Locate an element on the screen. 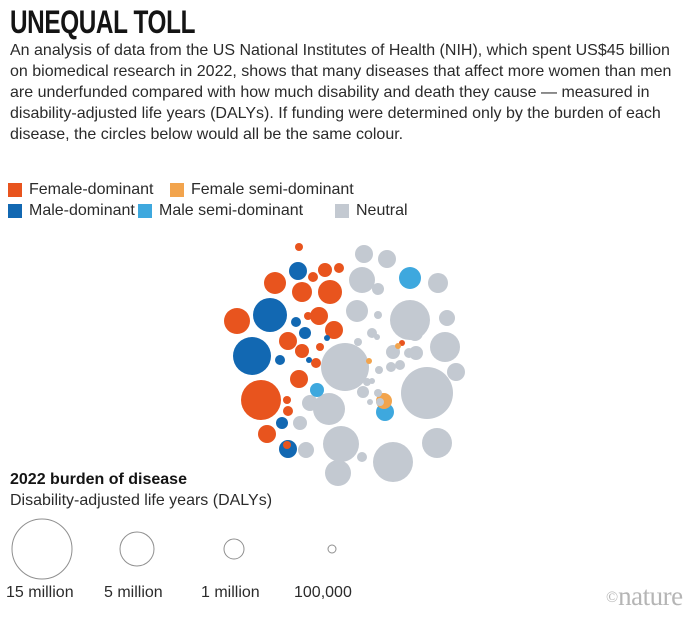 Image resolution: width=696 pixels, height=621 pixels. size-legend-label: 1 million is located at coordinates (230, 592).